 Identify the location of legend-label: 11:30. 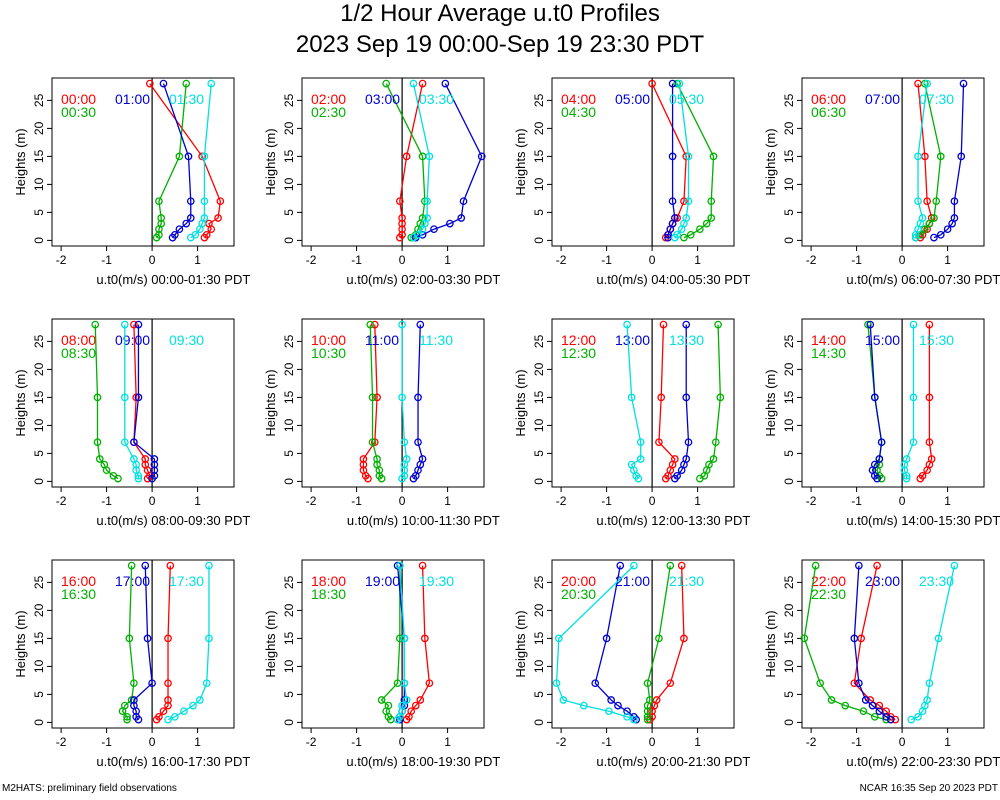
(436, 340).